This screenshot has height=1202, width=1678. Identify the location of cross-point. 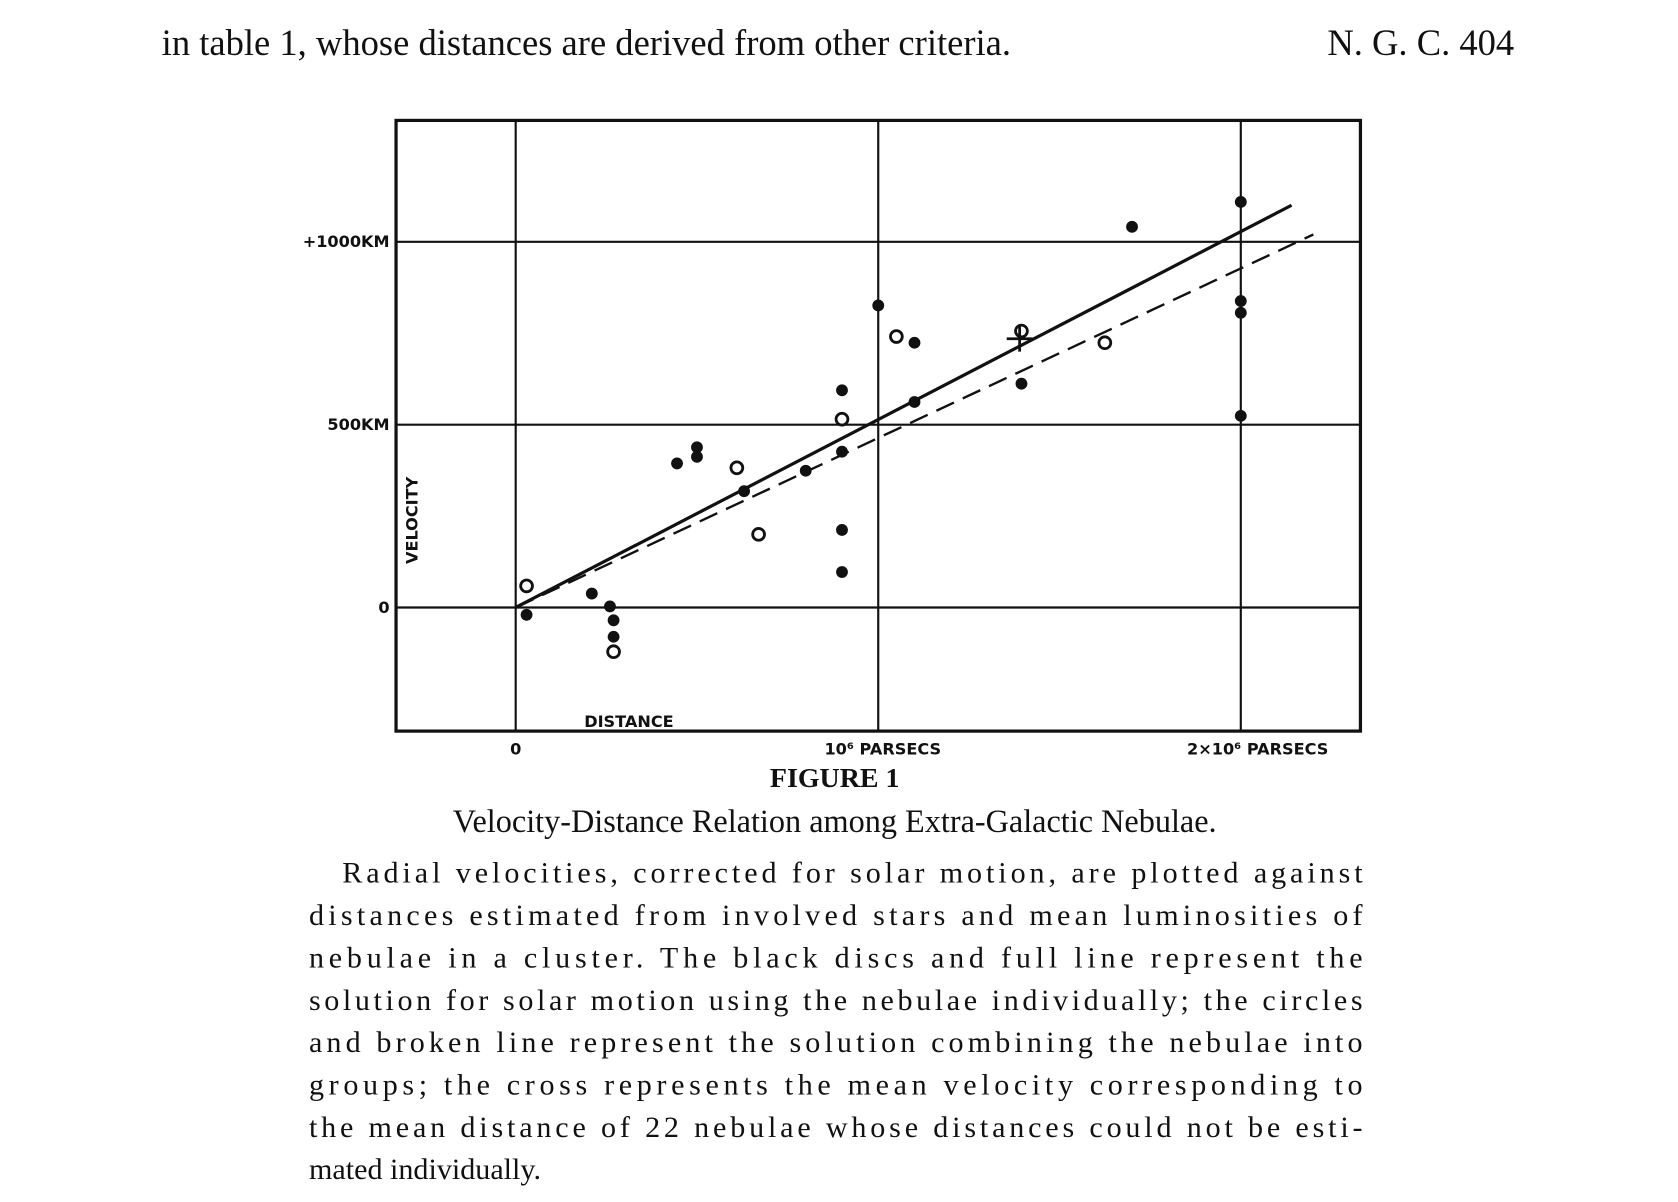
(1019, 338).